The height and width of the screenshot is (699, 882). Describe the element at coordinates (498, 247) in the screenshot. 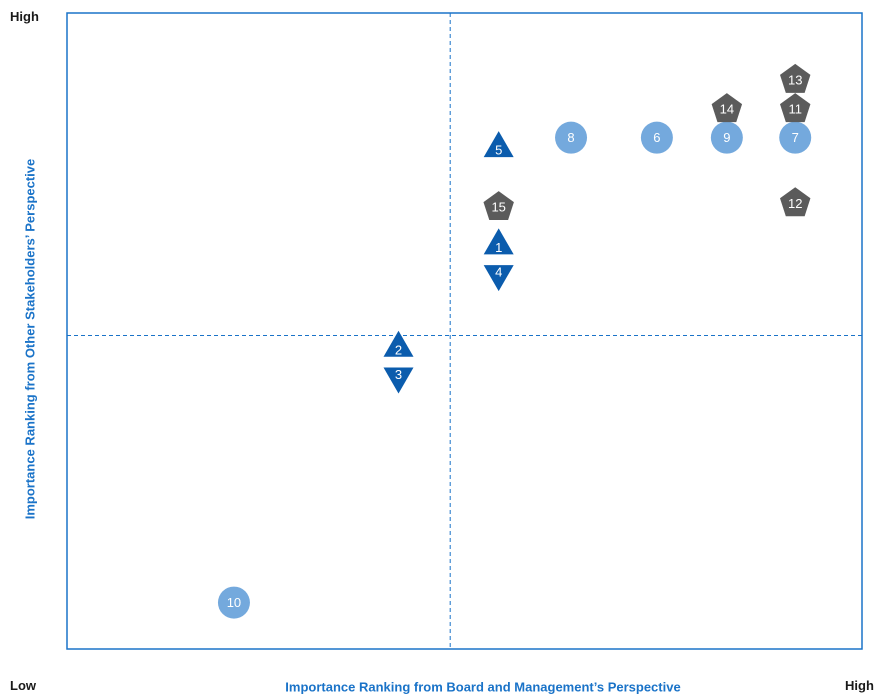

I see `marker-label: 1` at that location.